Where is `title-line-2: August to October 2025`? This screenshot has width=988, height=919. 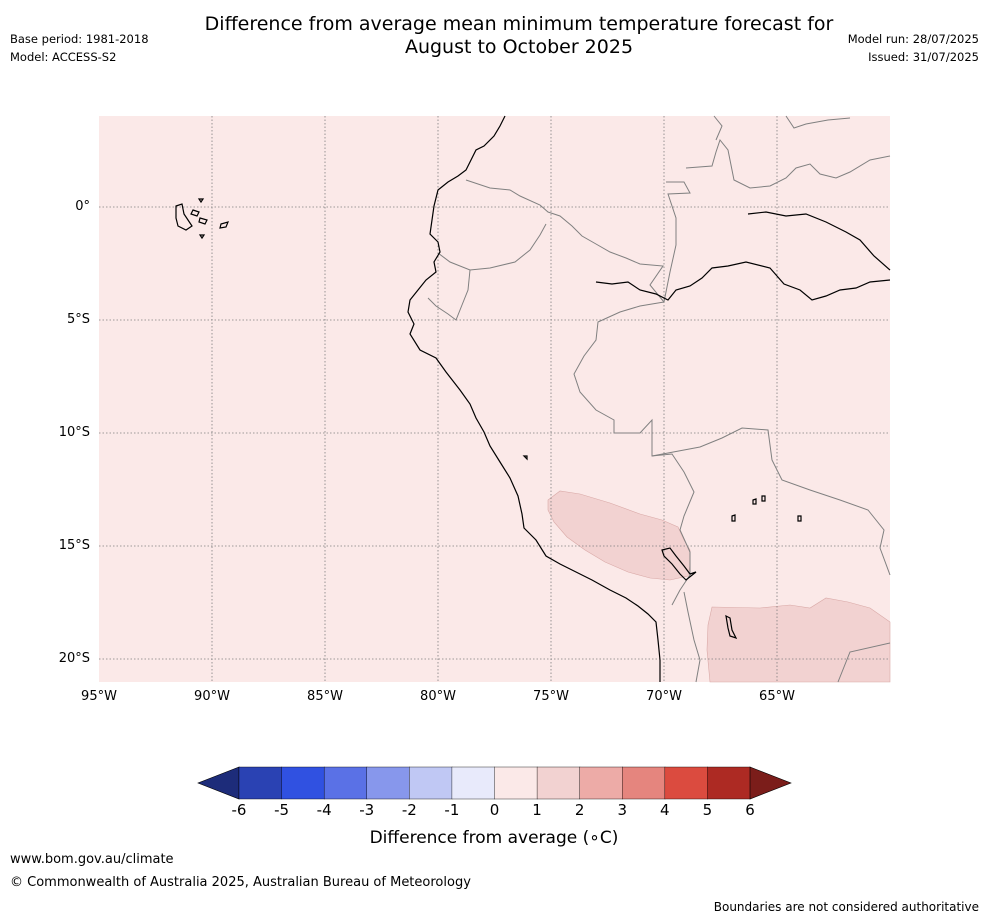 title-line-2: August to October 2025 is located at coordinates (519, 47).